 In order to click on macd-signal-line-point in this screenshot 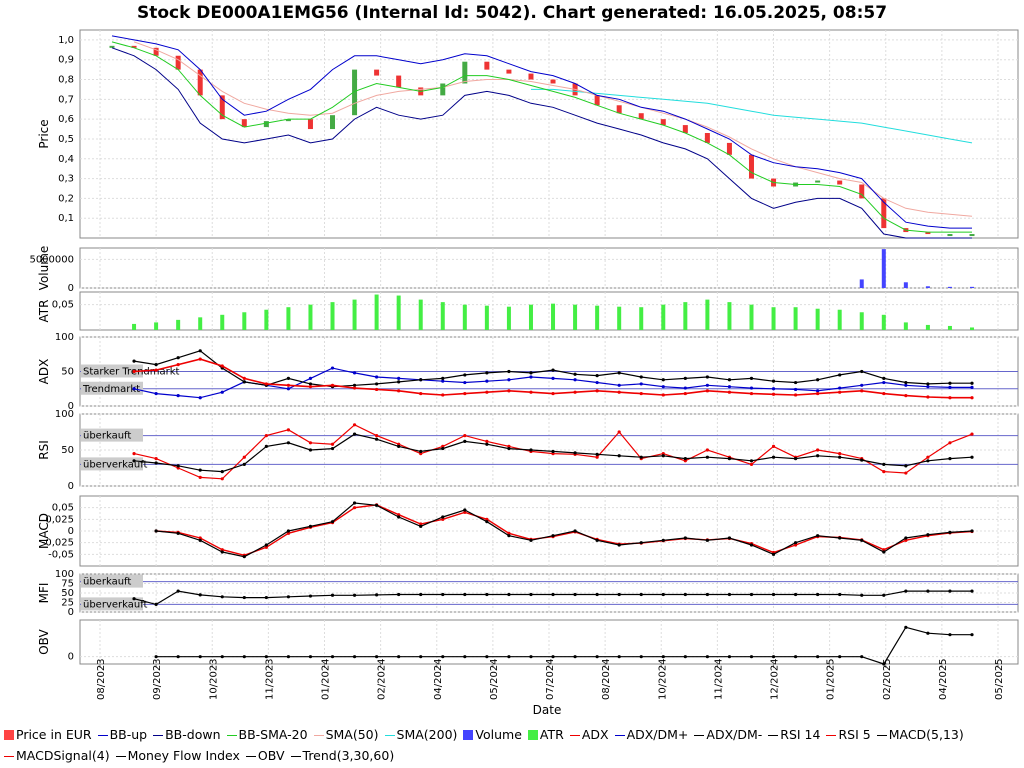, I will do `click(465, 512)`.